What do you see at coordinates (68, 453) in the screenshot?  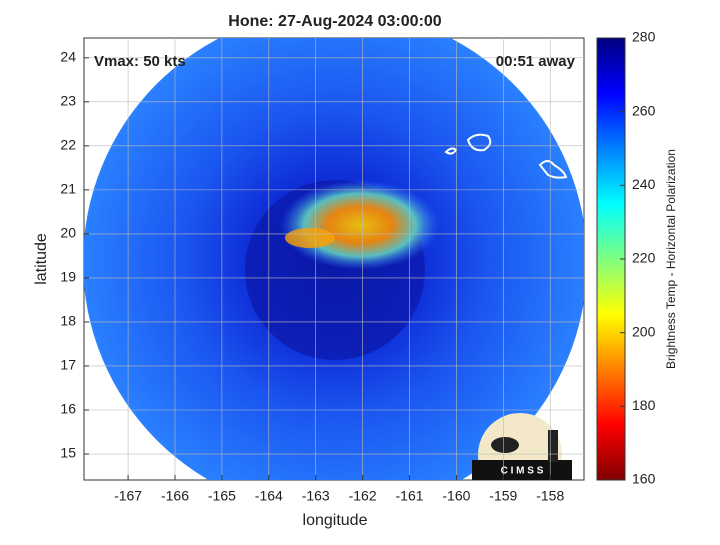 I see `y-tick-label: 15` at bounding box center [68, 453].